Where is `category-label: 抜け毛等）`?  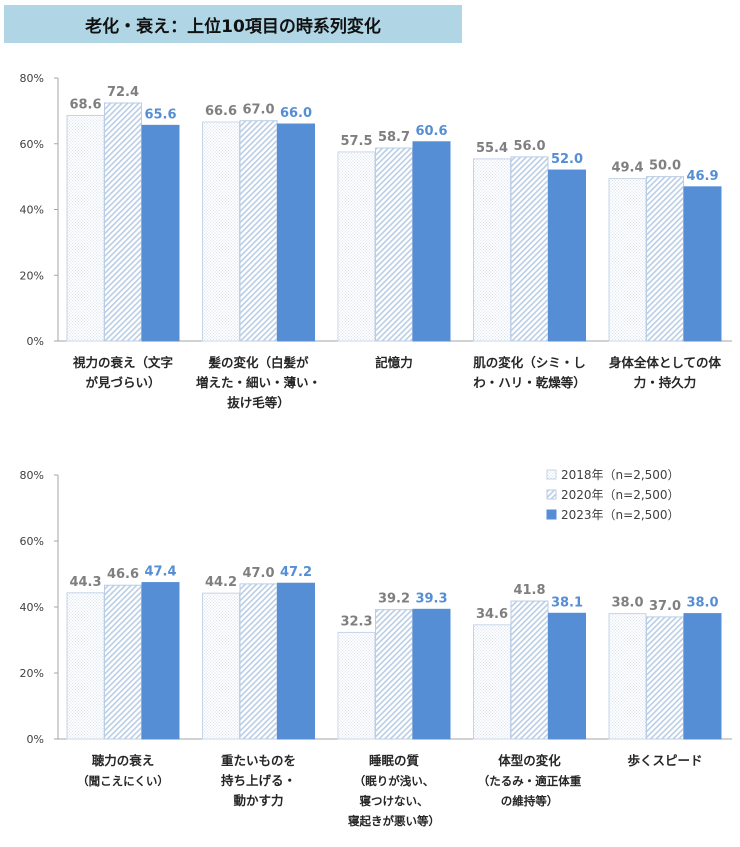 category-label: 抜け毛等） is located at coordinates (258, 402).